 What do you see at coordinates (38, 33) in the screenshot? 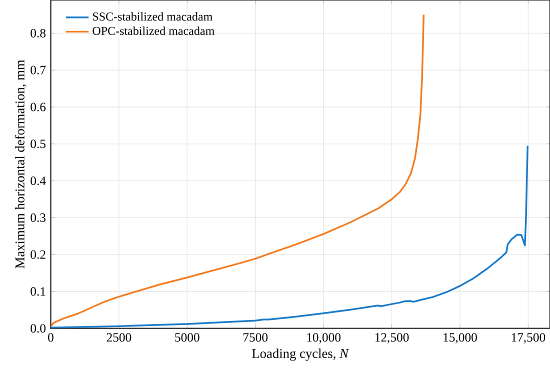
I see `y-tick-label: 0.8` at bounding box center [38, 33].